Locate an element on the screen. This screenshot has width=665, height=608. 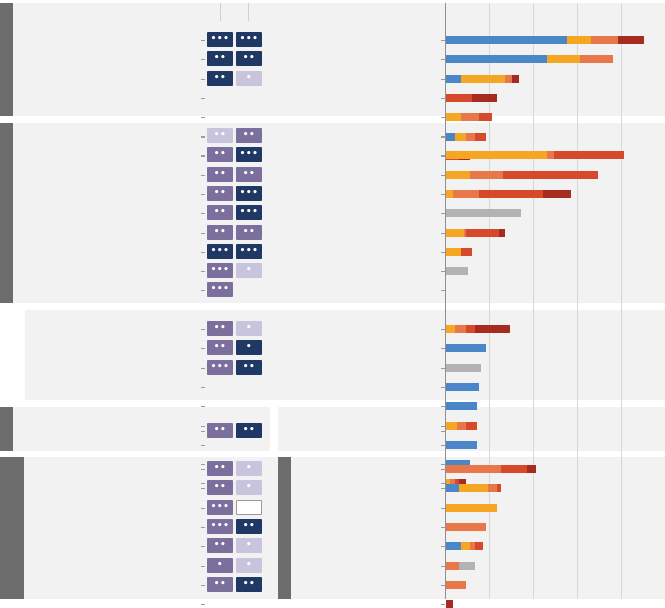
group-side-bar-5-inner is located at coordinates (284, 528).